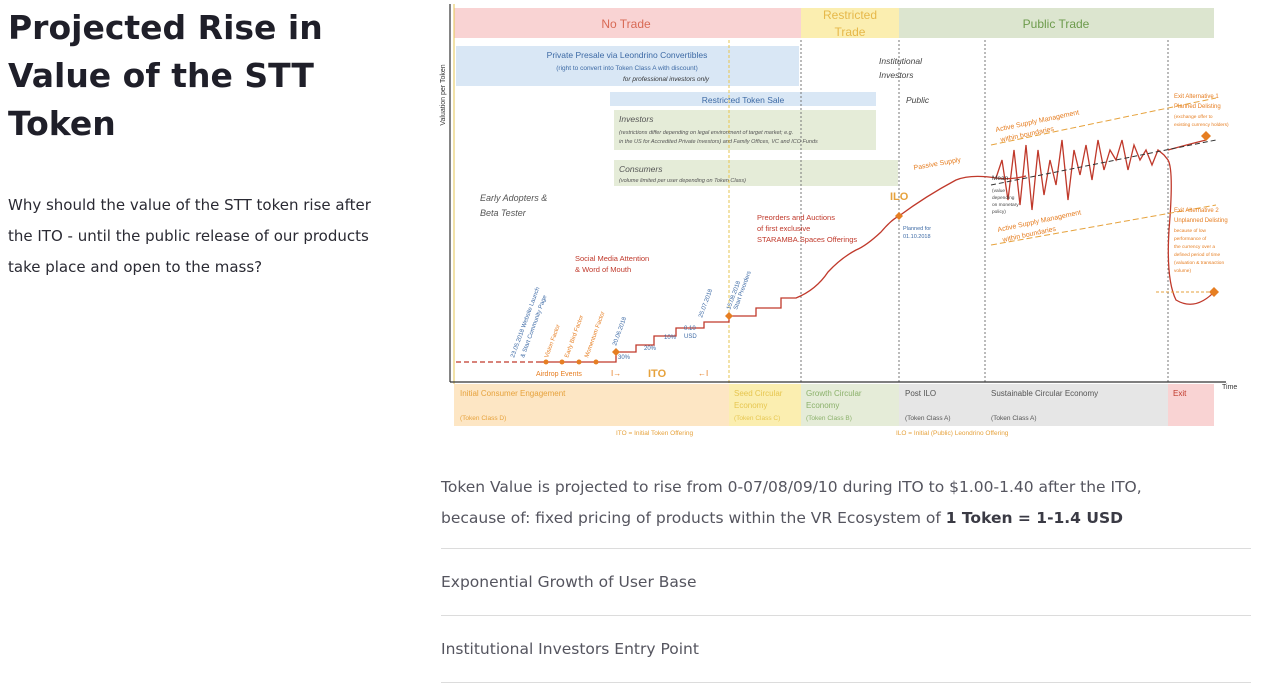  Describe the element at coordinates (1190, 239) in the screenshot. I see `exit2-sub-2: performance of` at that location.